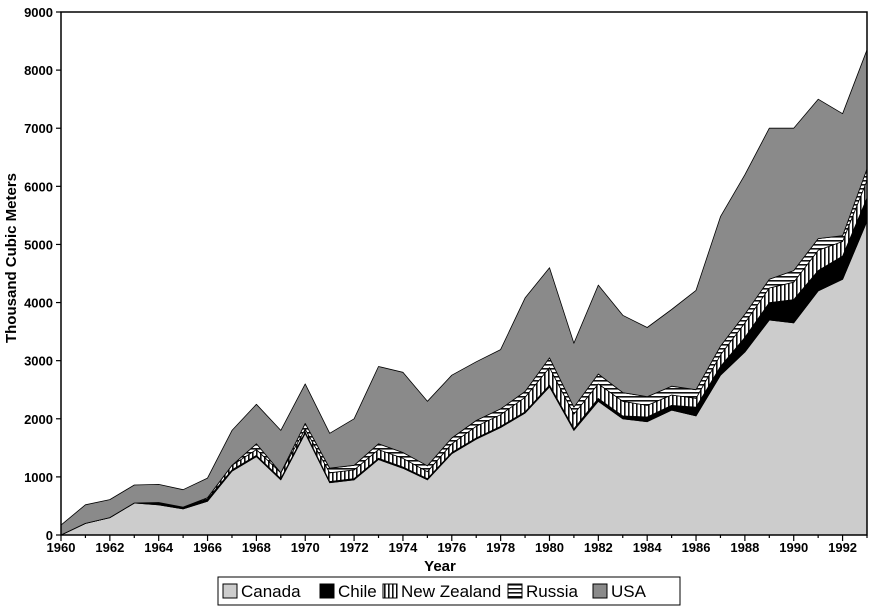  I want to click on legend-label-usa: USA, so click(629, 591).